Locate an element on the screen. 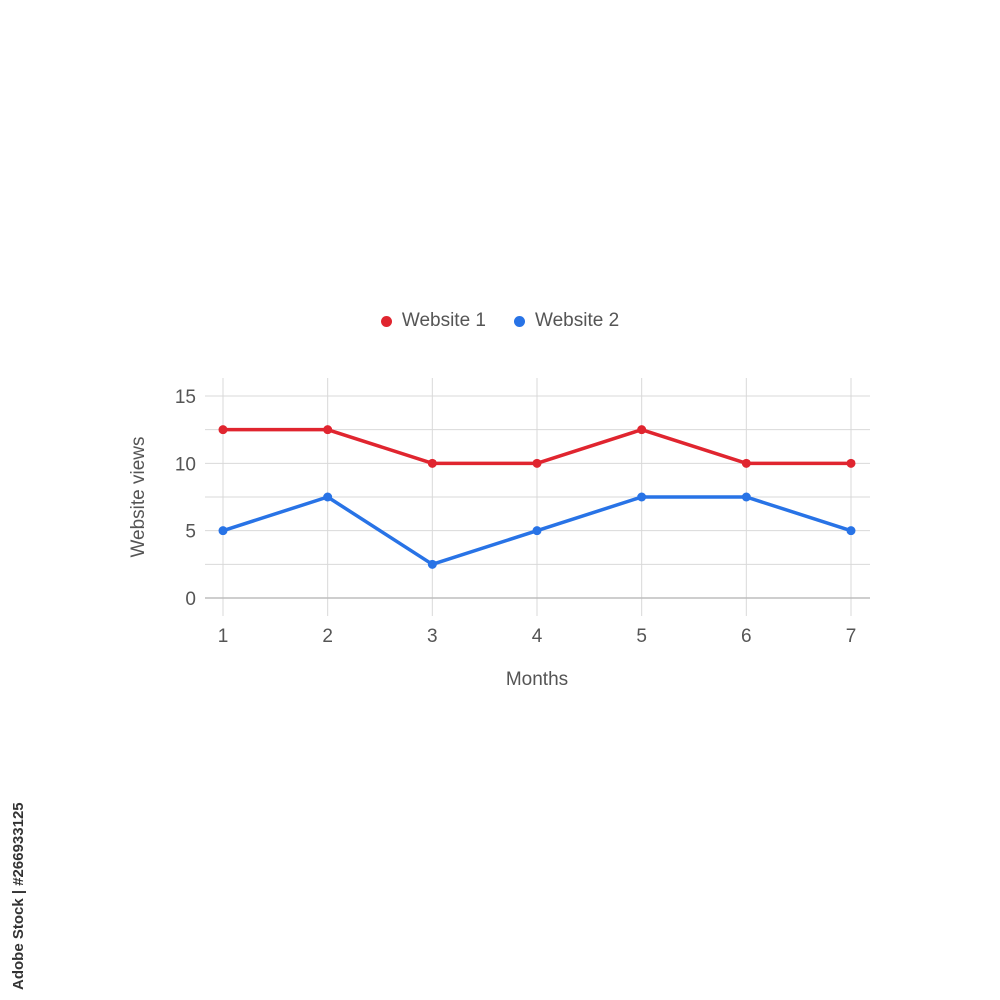 This screenshot has width=1000, height=1000. legend-item-website-1: Website 1 is located at coordinates (433, 321).